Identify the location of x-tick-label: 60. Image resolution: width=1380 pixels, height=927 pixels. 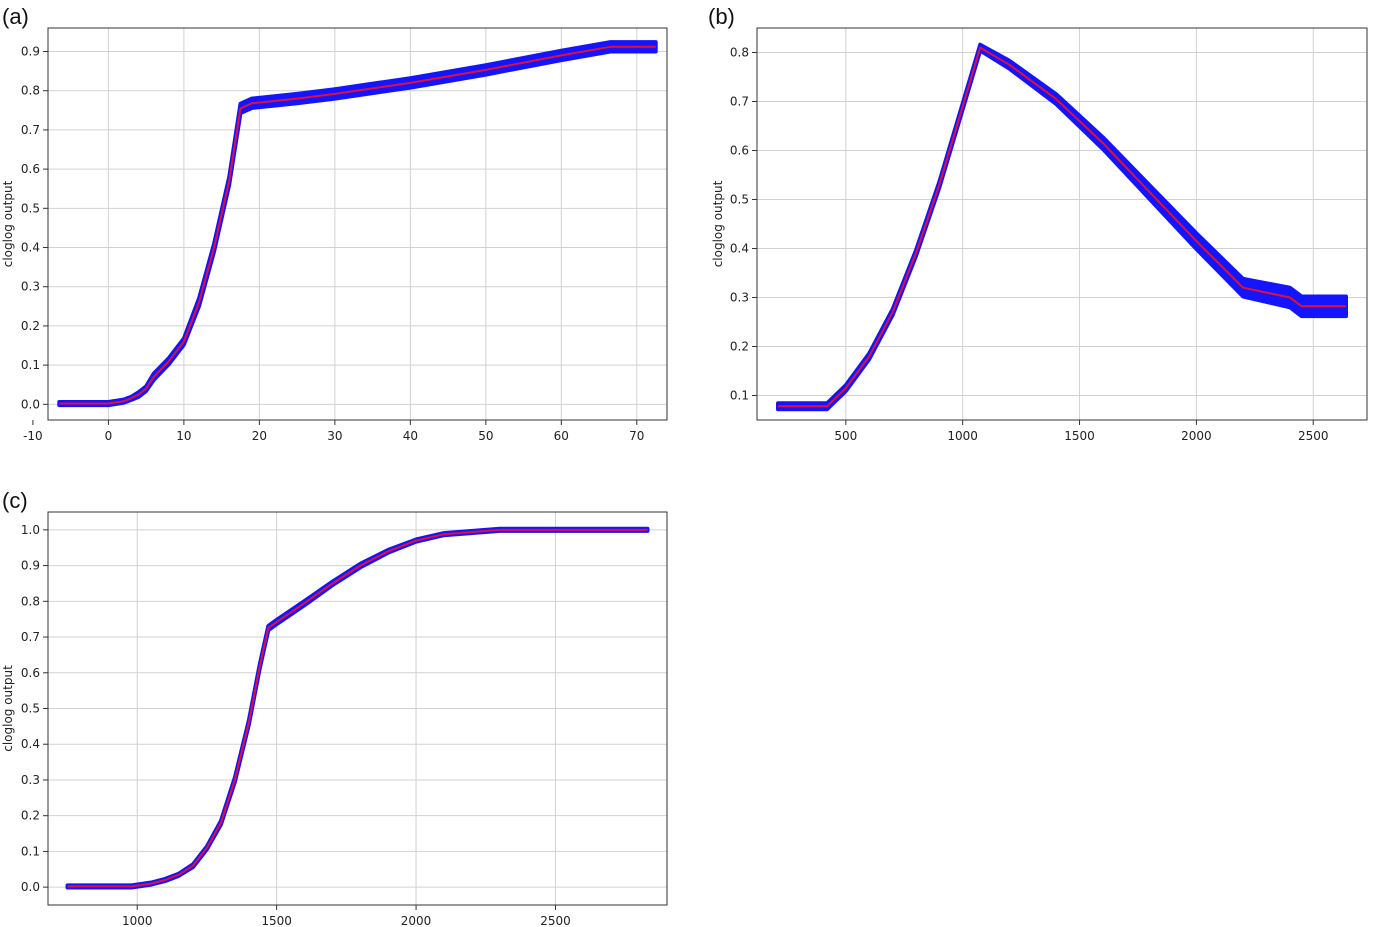
(561, 436).